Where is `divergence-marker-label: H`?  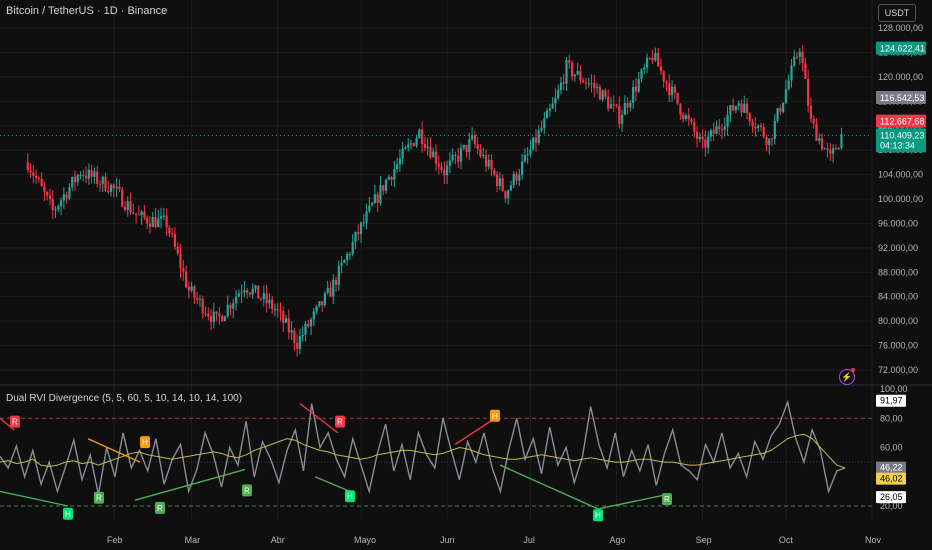 divergence-marker-label: H is located at coordinates (598, 515).